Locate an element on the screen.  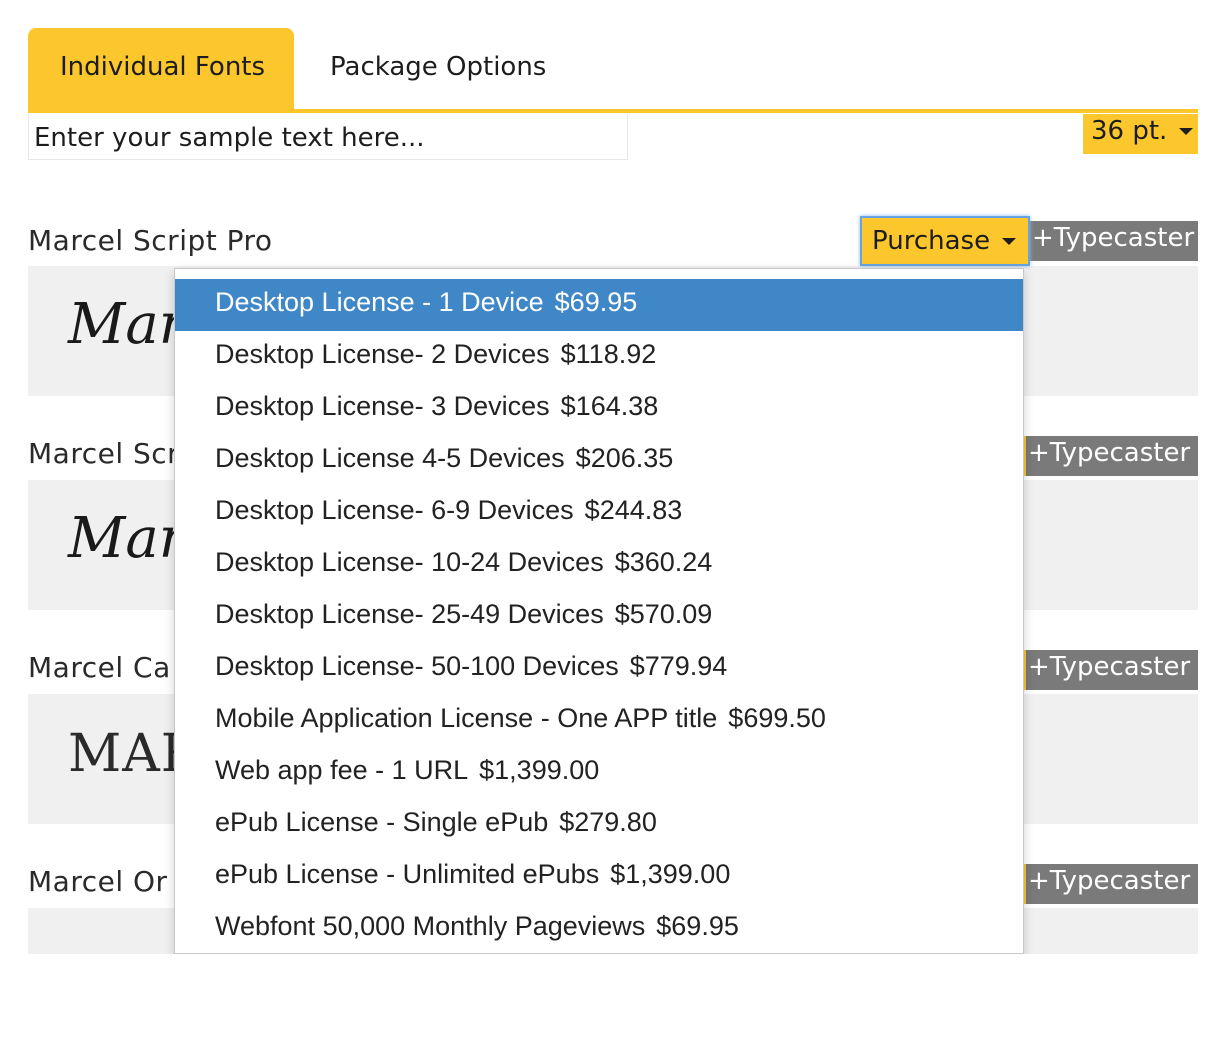
license-option-price: $279.80 is located at coordinates (608, 822).